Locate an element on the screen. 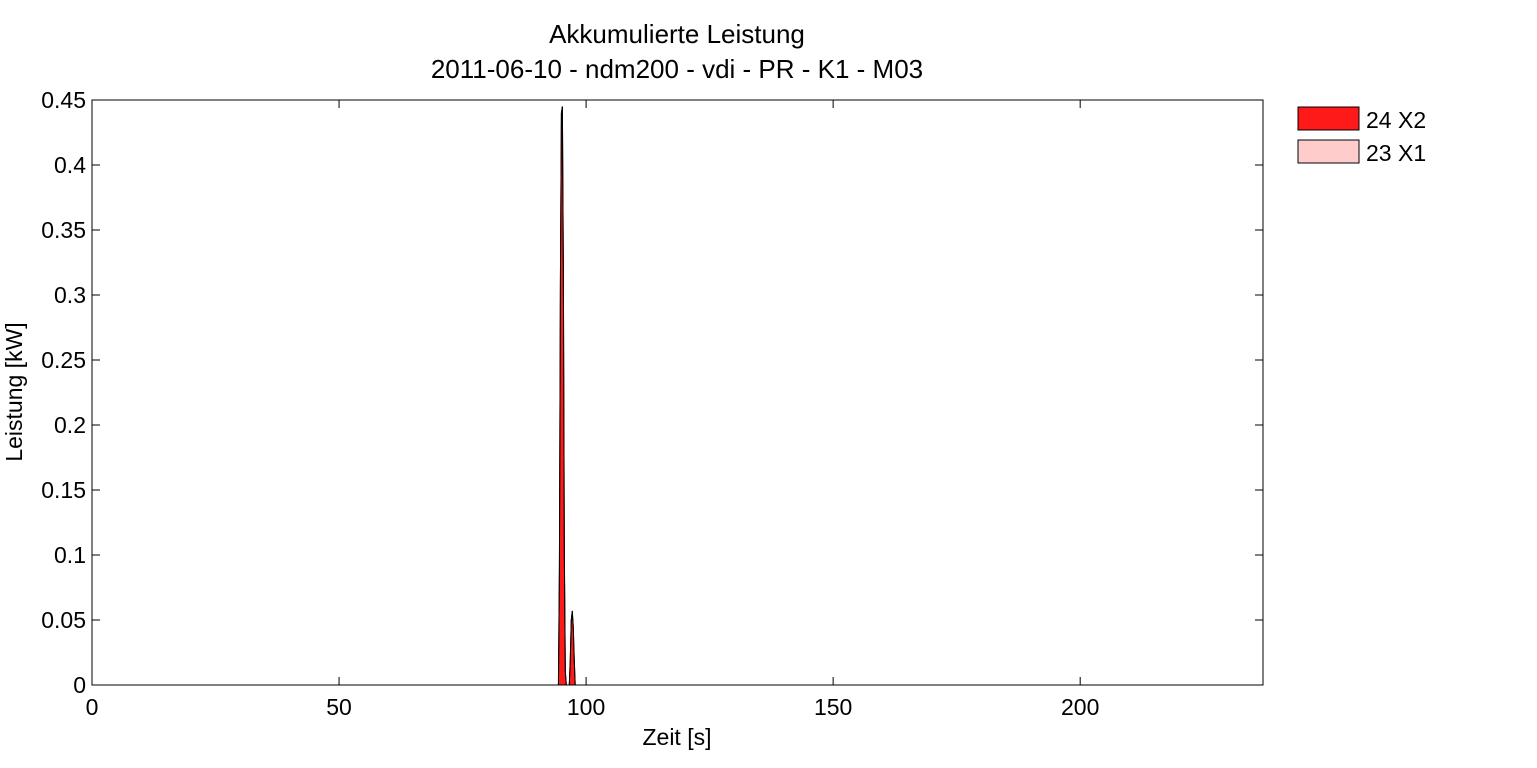 This screenshot has width=1537, height=768. legend-label: 23 X1 is located at coordinates (1396, 153).